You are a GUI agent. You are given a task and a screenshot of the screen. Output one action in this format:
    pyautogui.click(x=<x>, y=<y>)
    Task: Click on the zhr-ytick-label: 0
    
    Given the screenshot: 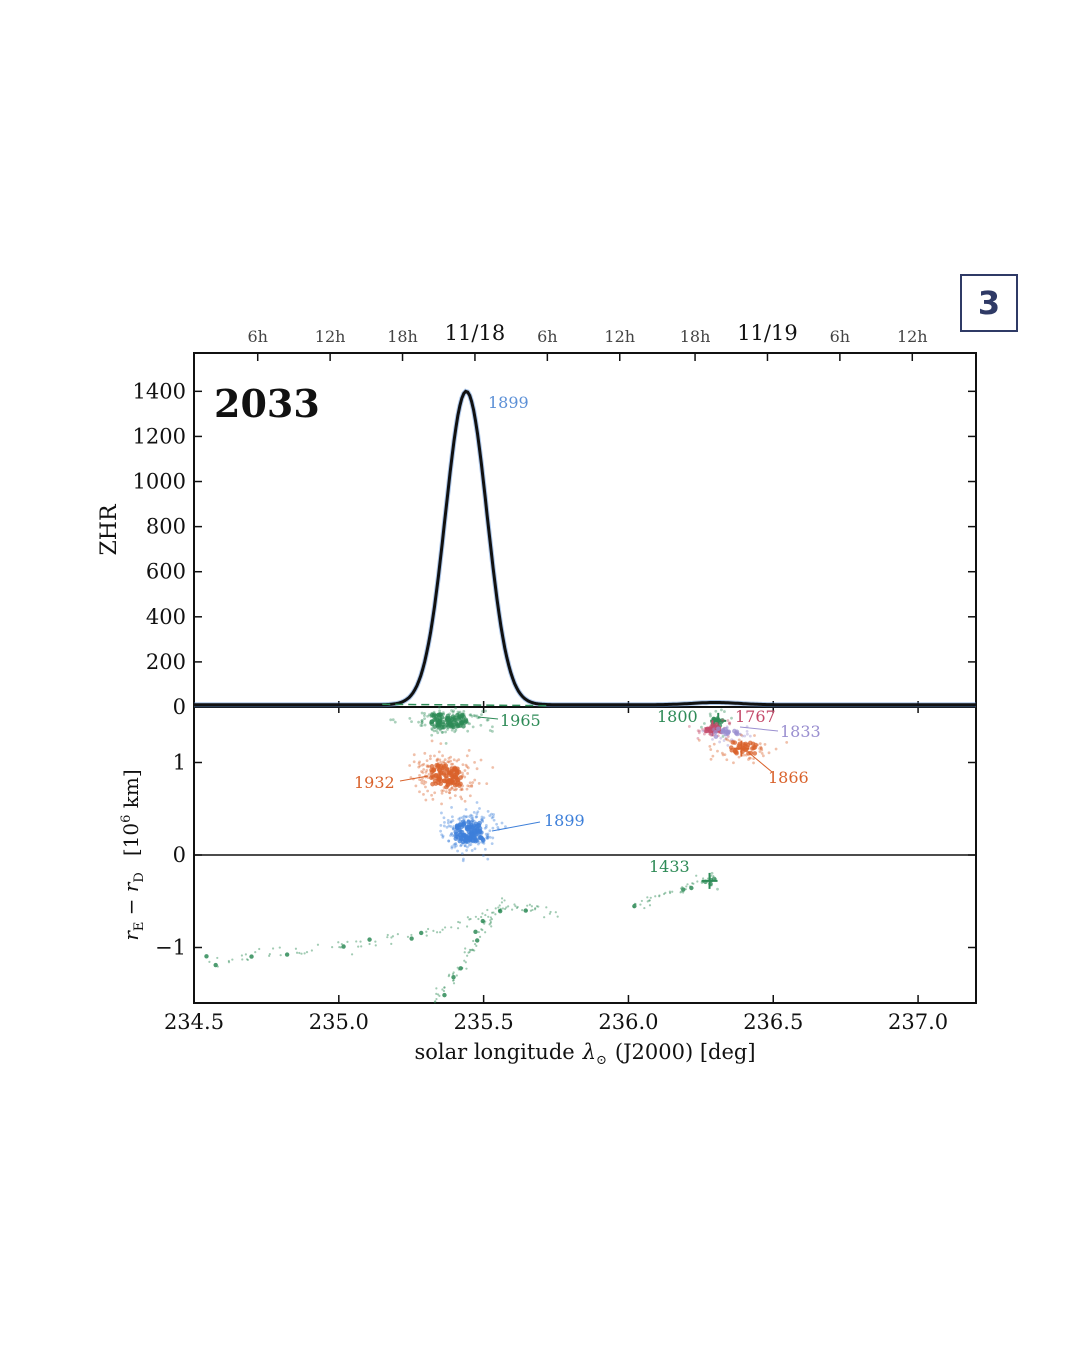 What is the action you would take?
    pyautogui.click(x=179, y=707)
    